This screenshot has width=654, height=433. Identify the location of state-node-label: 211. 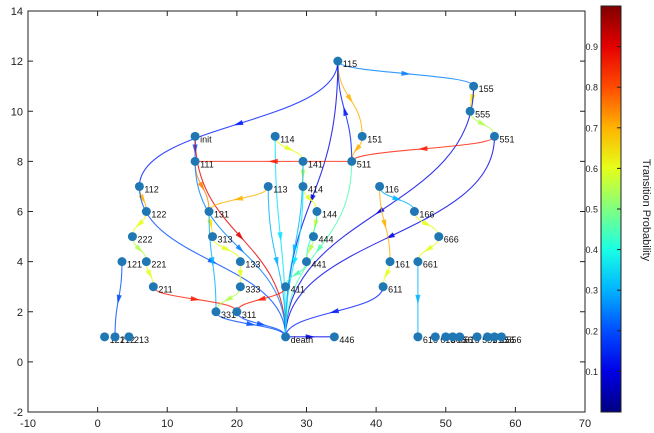
(165, 290).